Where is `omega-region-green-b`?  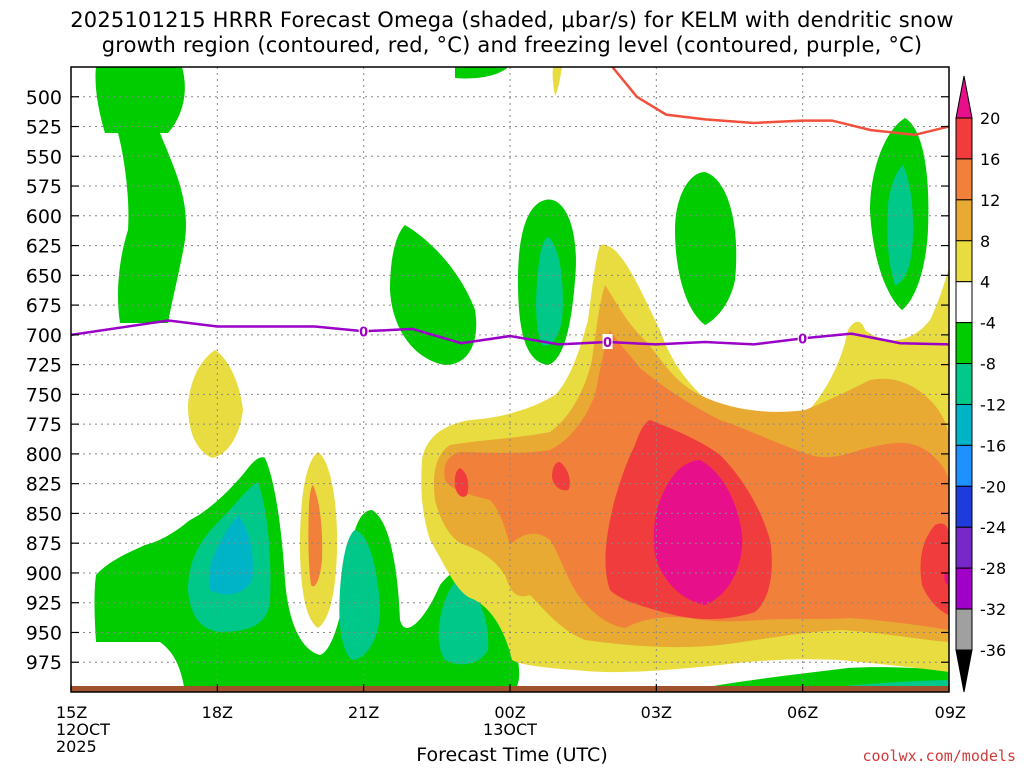 omega-region-green-b is located at coordinates (481, 73).